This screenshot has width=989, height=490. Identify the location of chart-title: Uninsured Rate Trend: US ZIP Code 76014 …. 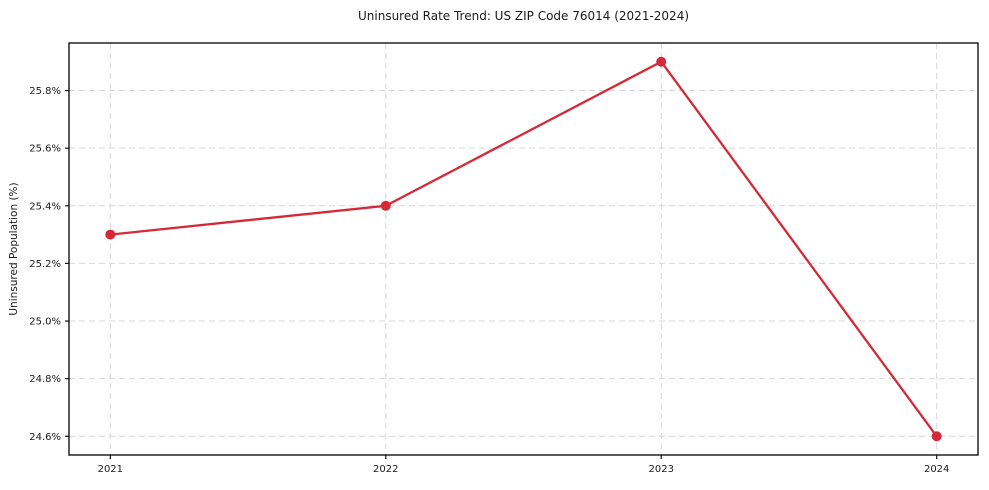
(523, 16).